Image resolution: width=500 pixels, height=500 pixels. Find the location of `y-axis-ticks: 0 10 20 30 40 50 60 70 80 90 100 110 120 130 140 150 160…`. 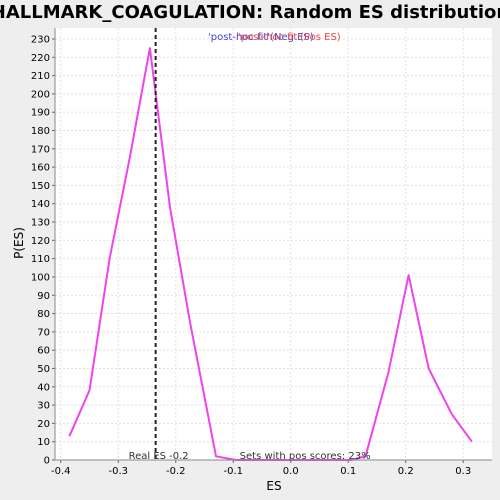

y-axis-ticks: 0 10 20 30 40 50 60 70 80 90 100 110 120 130 140 150 160… is located at coordinates (43, 250).